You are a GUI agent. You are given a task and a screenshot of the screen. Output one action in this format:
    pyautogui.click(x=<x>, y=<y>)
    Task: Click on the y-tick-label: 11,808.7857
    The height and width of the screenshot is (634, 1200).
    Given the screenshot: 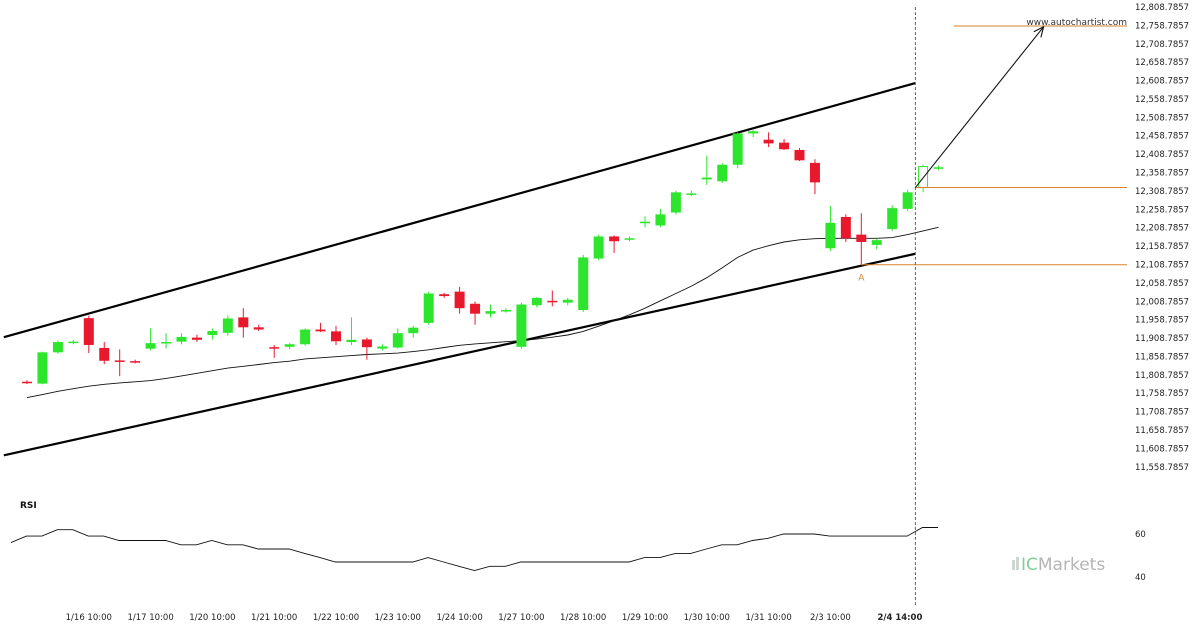 What is the action you would take?
    pyautogui.click(x=1162, y=376)
    